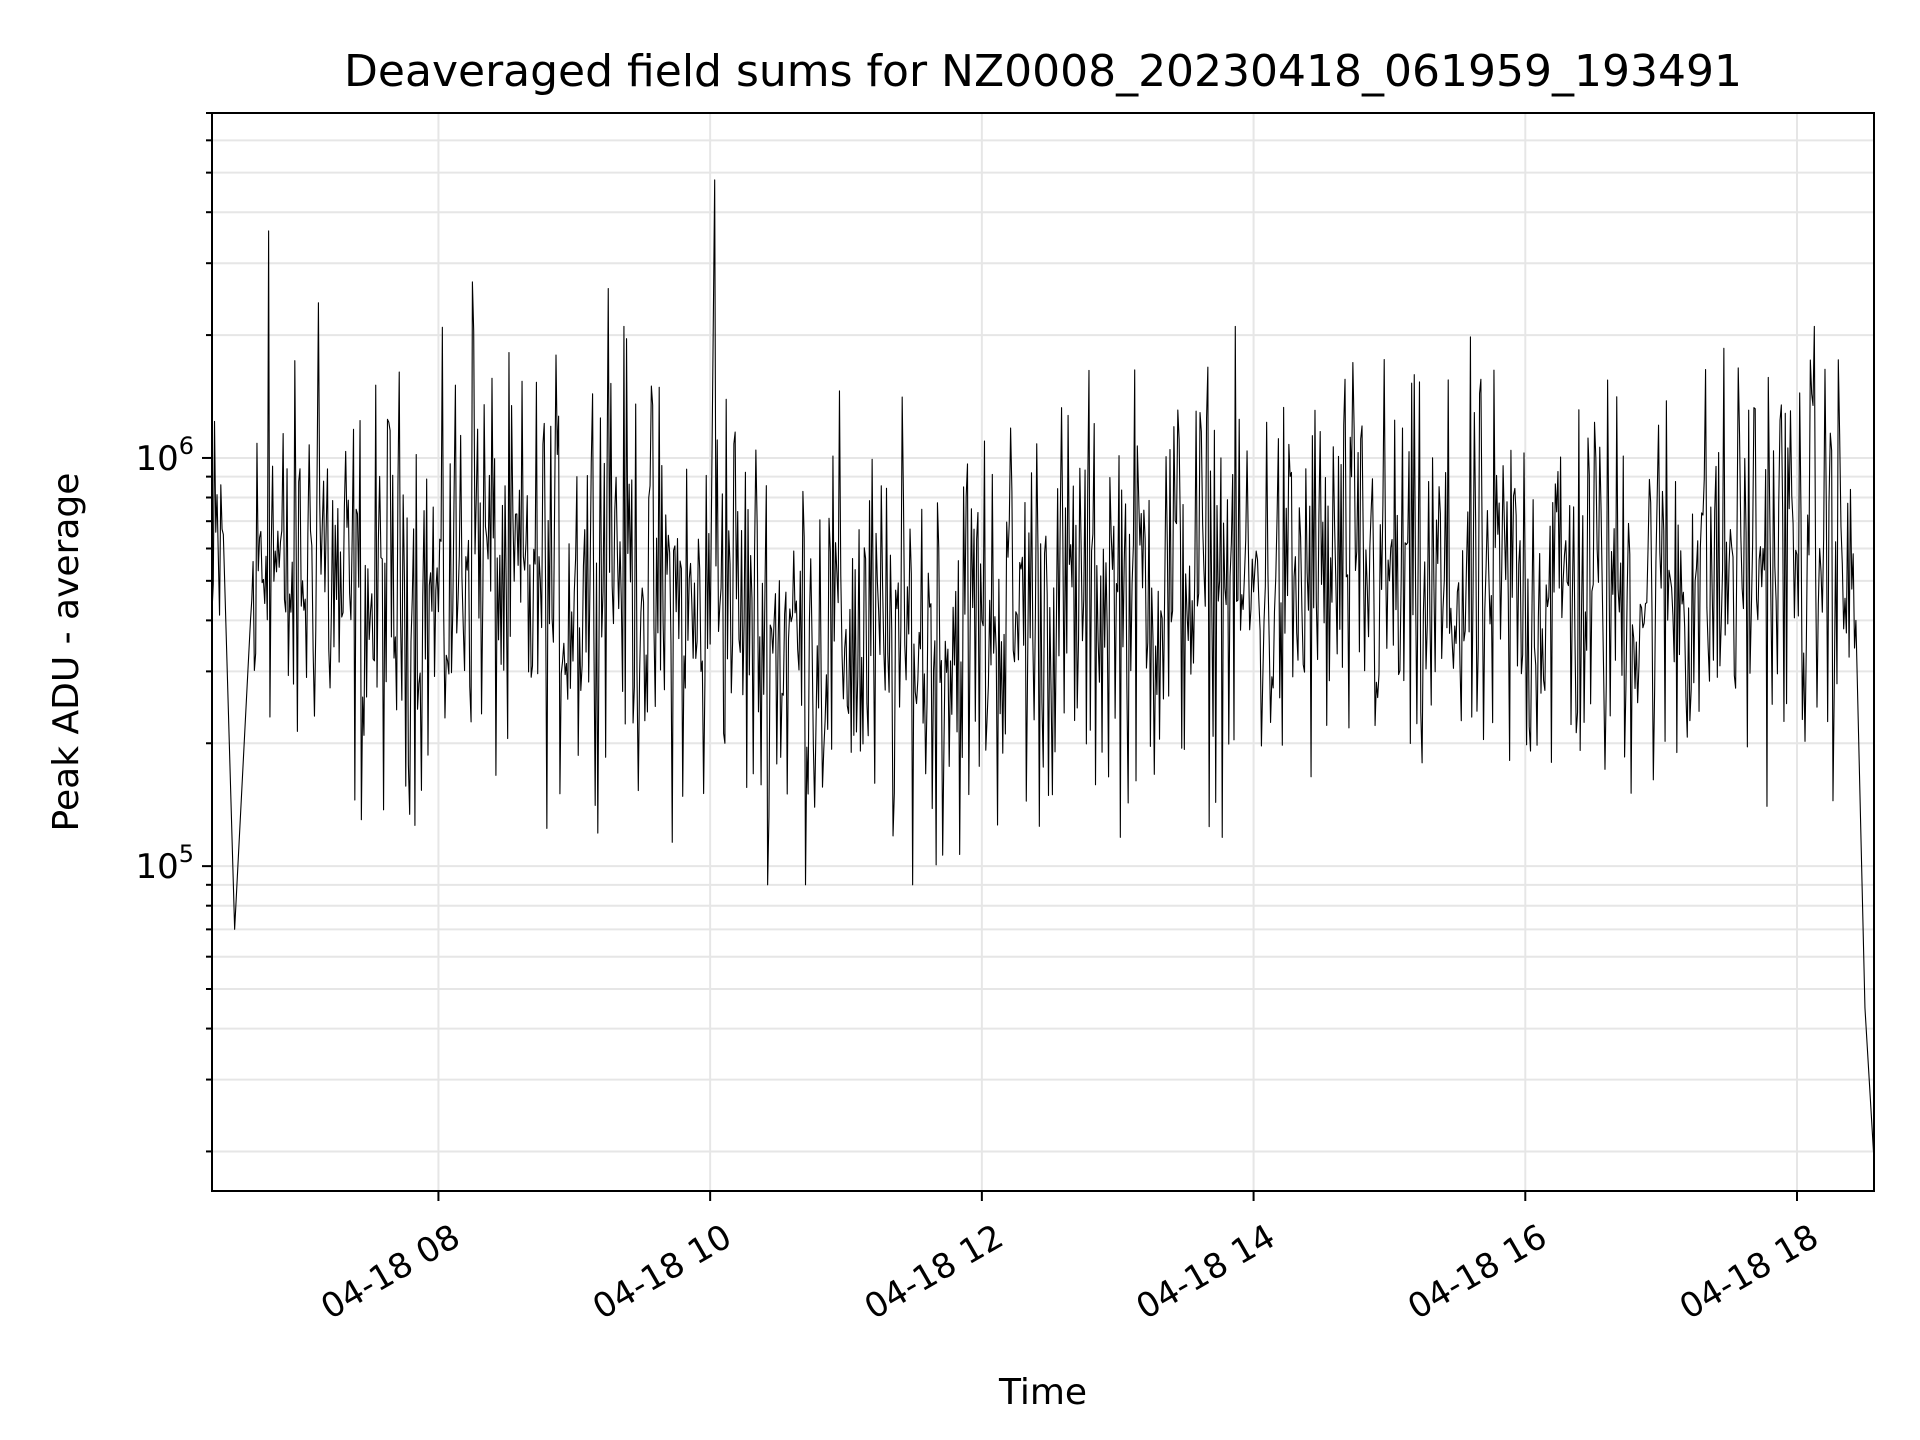  Describe the element at coordinates (66, 652) in the screenshot. I see `y-axis-label: Peak ADU - average` at that location.